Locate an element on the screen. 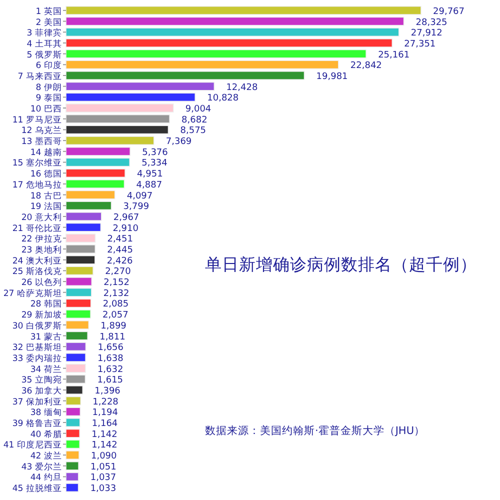  data-label: 22,842 is located at coordinates (366, 66).